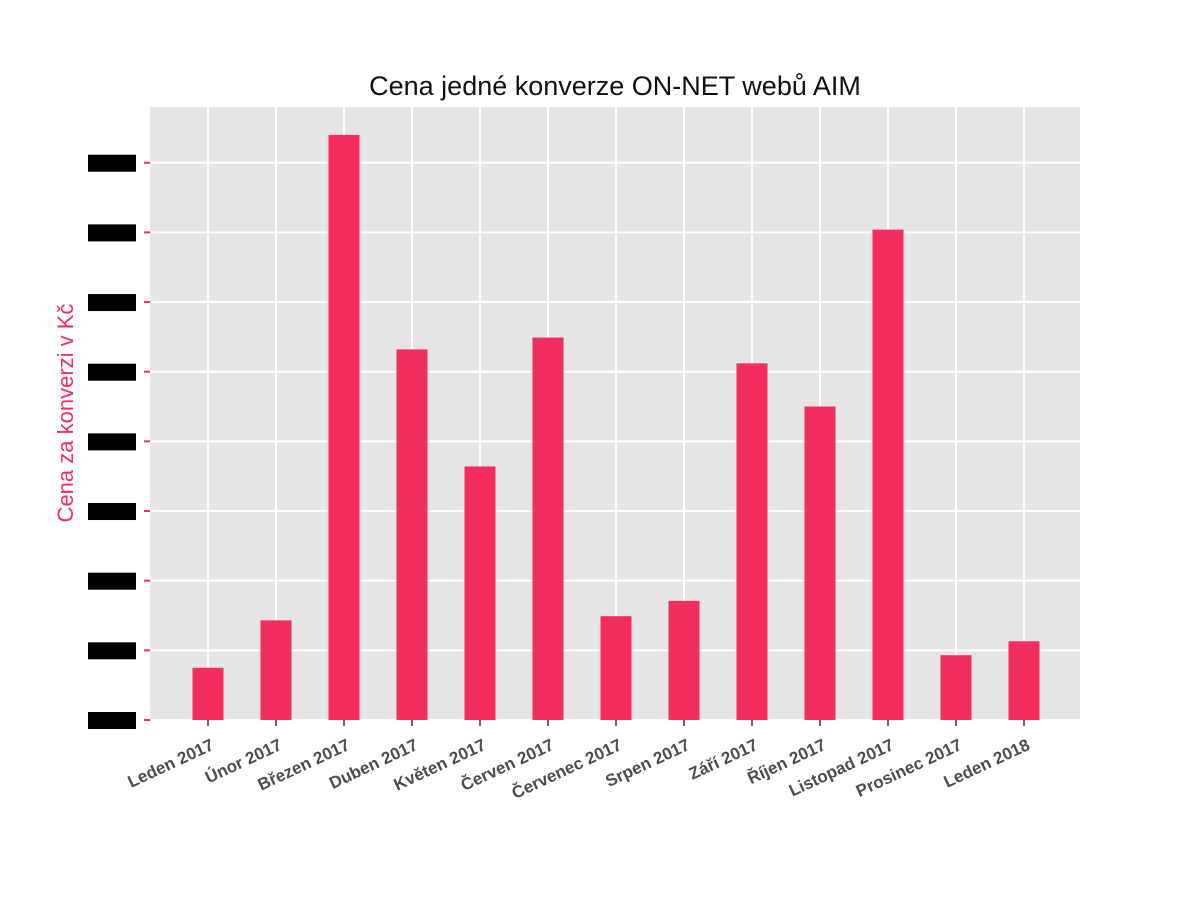  I want to click on chart-title: Cena jedné konverze ON-NET webů AIM, so click(615, 86).